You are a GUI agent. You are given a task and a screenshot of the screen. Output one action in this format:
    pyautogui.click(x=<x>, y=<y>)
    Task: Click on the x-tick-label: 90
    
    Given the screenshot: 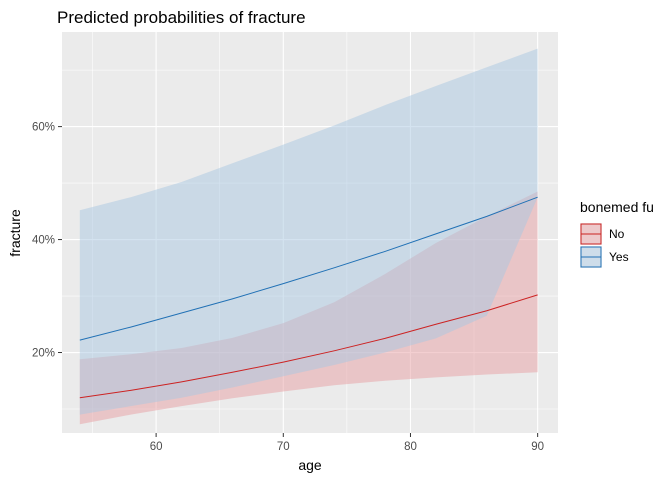 What is the action you would take?
    pyautogui.click(x=537, y=447)
    